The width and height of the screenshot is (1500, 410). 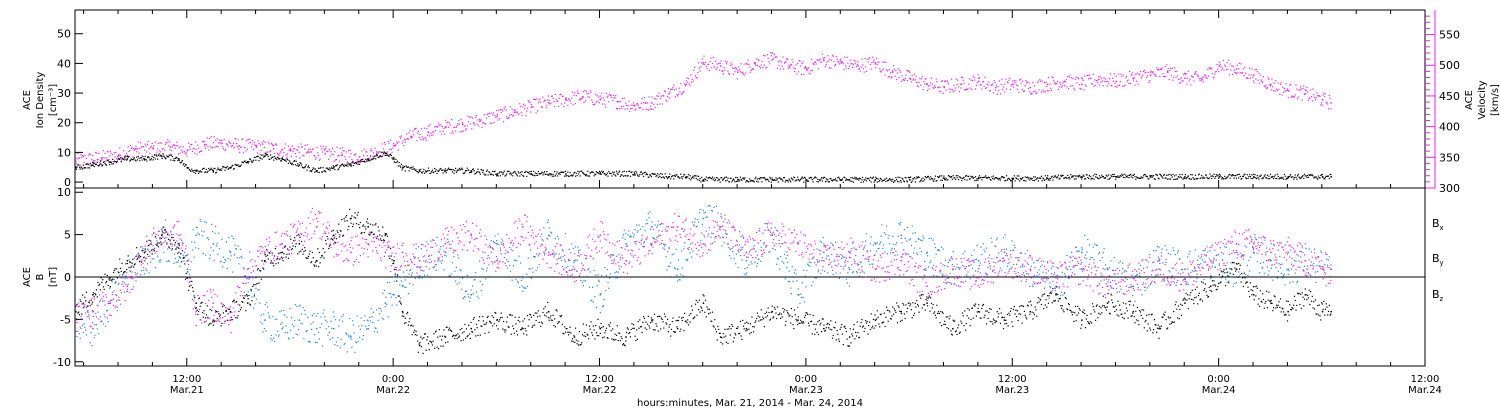 I want to click on velocity-tick-label: 300, so click(x=1449, y=188).